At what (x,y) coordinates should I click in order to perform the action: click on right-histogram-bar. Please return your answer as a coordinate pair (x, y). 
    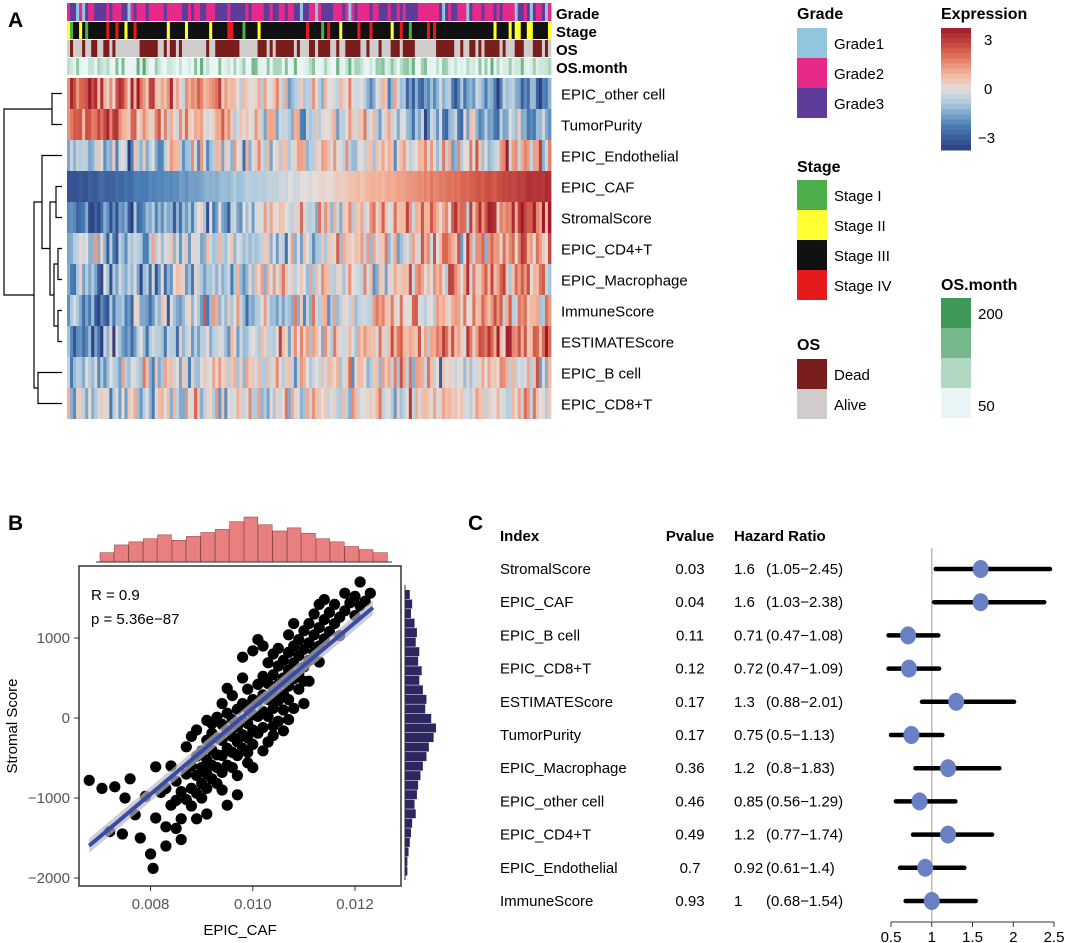
    Looking at the image, I should click on (410, 814).